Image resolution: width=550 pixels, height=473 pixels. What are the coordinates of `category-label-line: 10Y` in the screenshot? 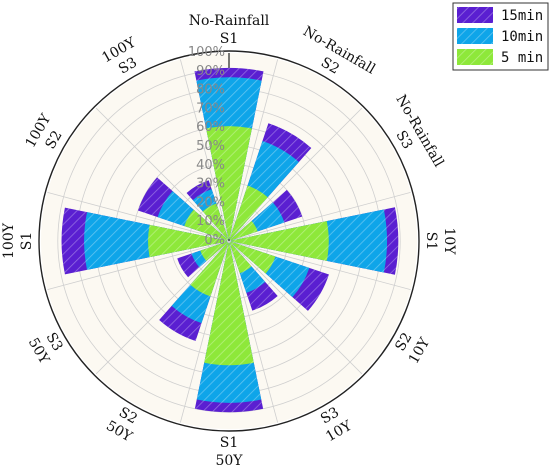 It's located at (449, 241).